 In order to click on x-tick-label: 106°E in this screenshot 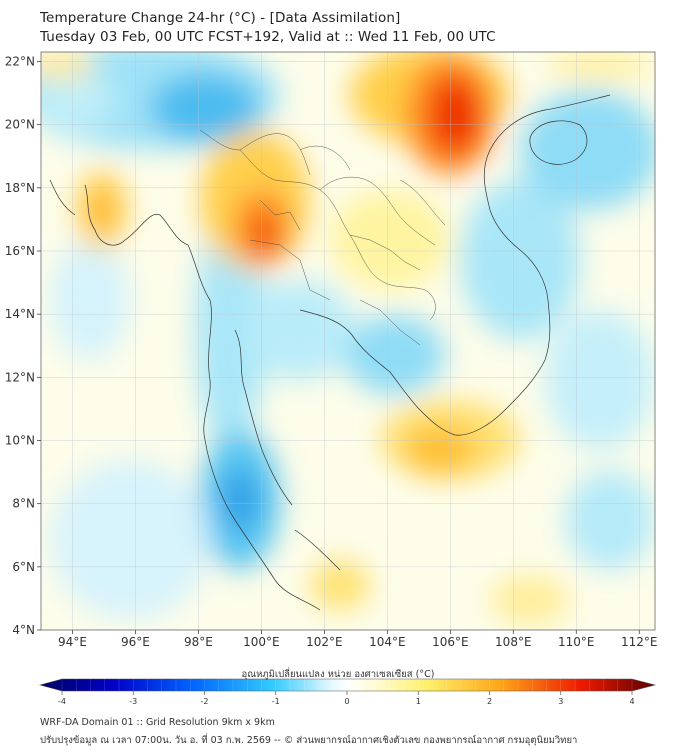, I will do `click(450, 642)`.